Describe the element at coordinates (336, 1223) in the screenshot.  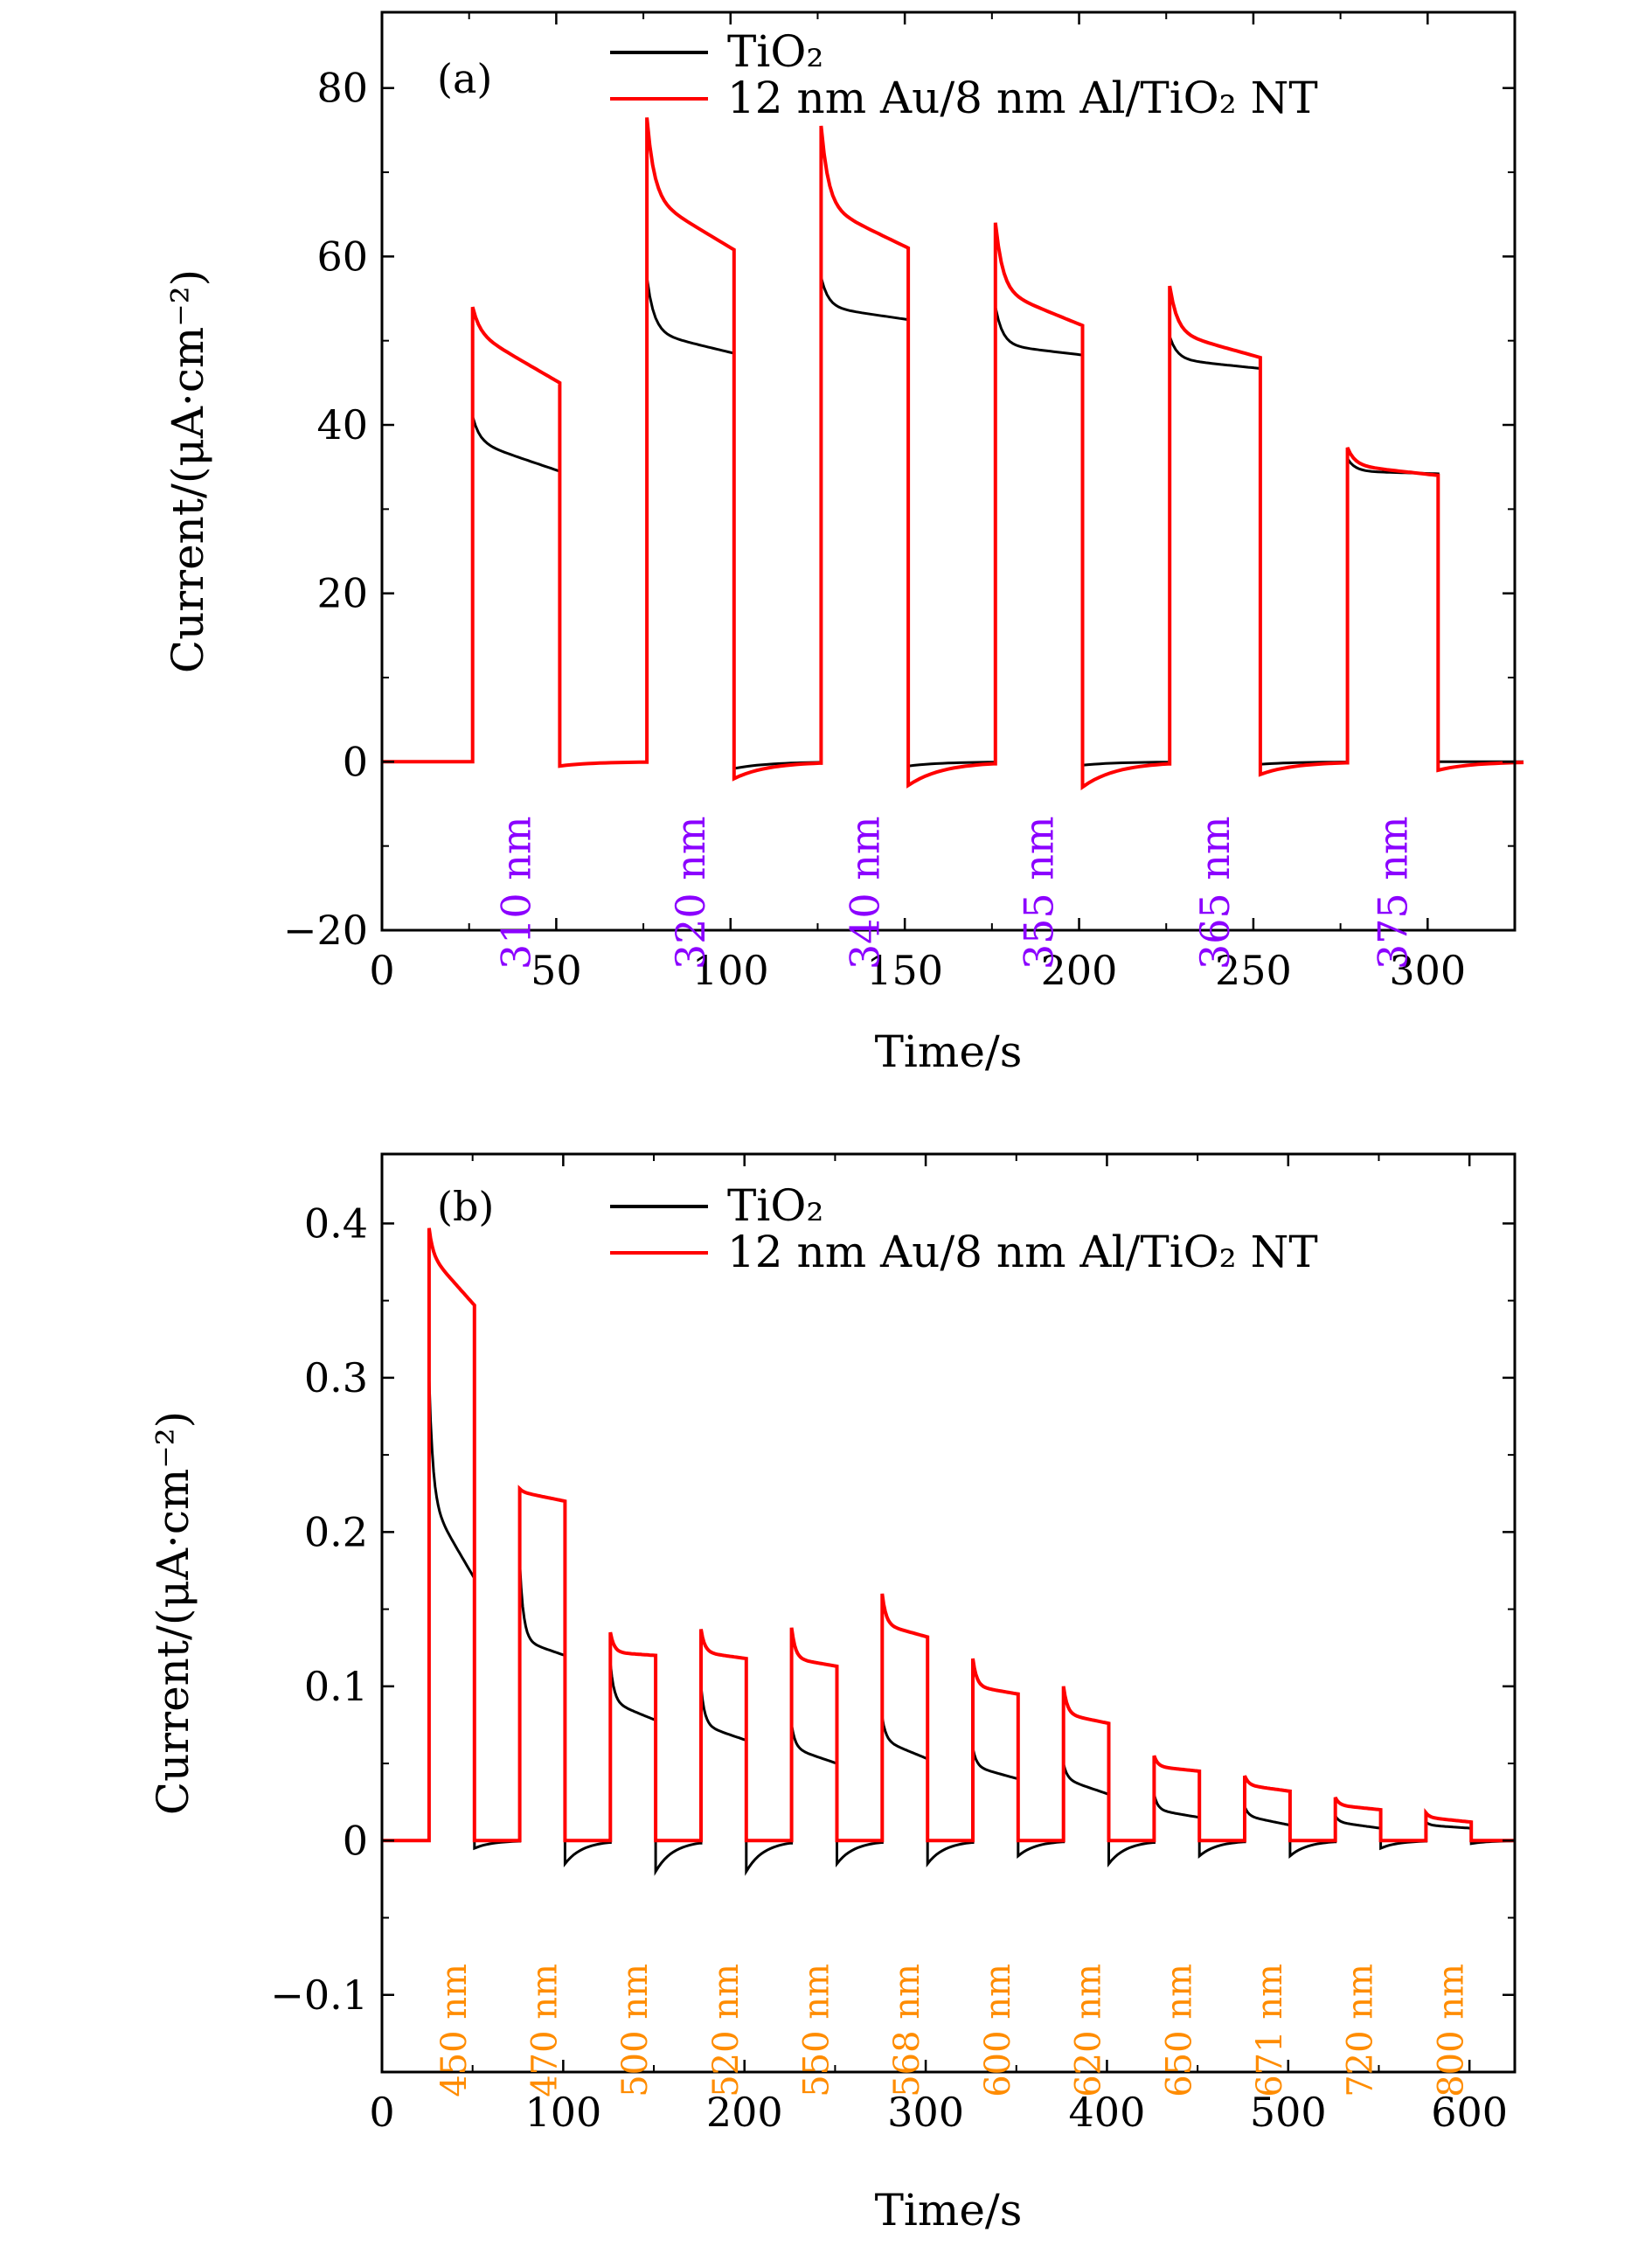
I see `y-tick-label: 0.4` at that location.